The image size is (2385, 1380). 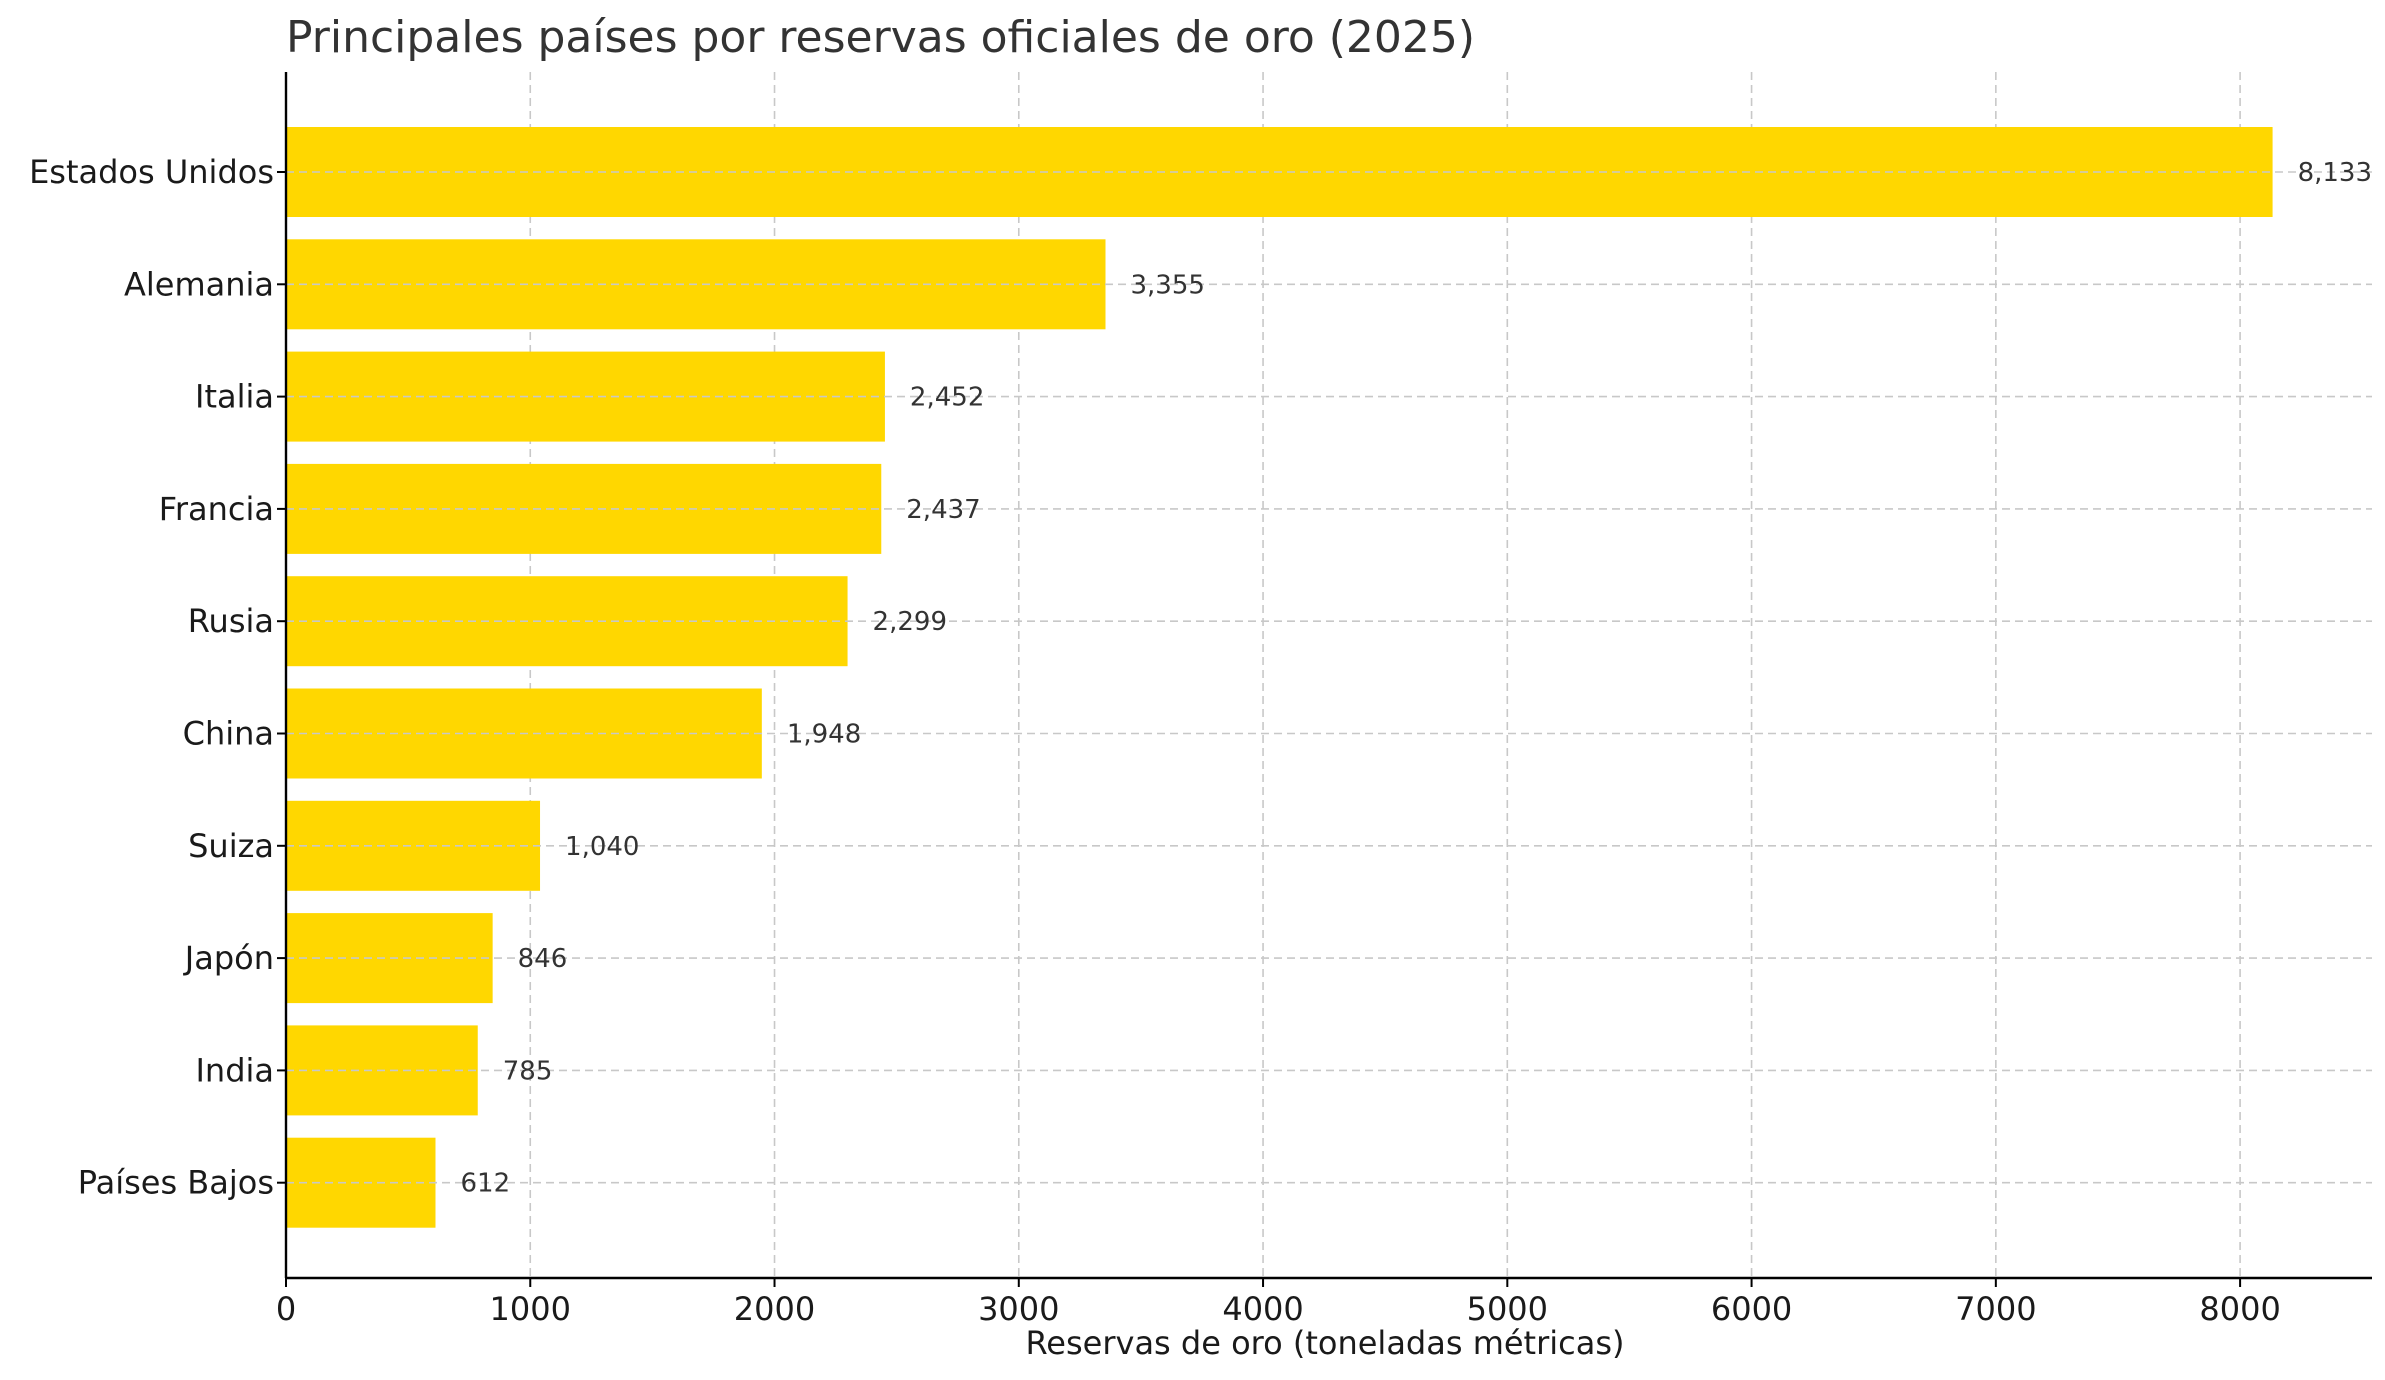 I want to click on y-tick-label: Francia, so click(x=216, y=509).